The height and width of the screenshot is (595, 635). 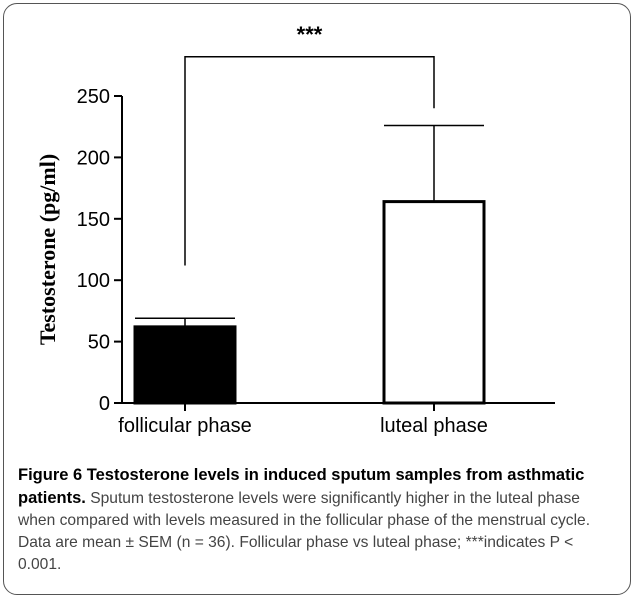 I want to click on x-tick-label: luteal phase, so click(x=434, y=426).